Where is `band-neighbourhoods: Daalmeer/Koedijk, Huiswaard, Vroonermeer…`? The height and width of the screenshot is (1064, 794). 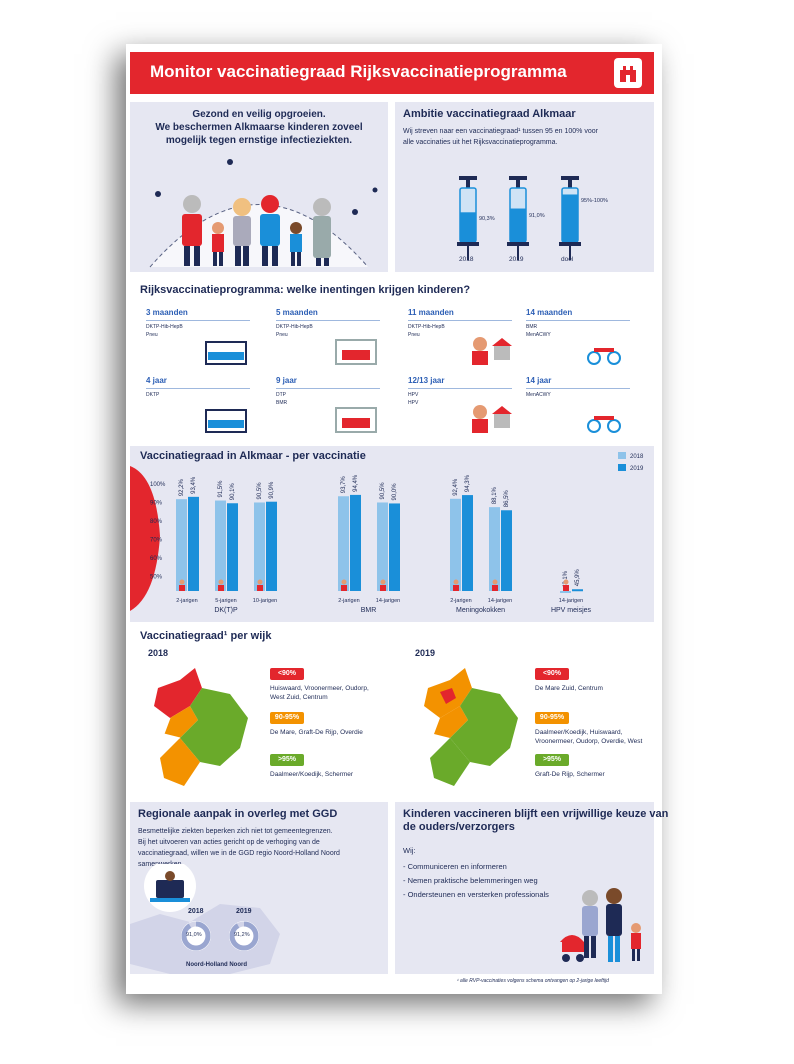 band-neighbourhoods: Daalmeer/Koedijk, Huiswaard, Vroonermeer… is located at coordinates (589, 737).